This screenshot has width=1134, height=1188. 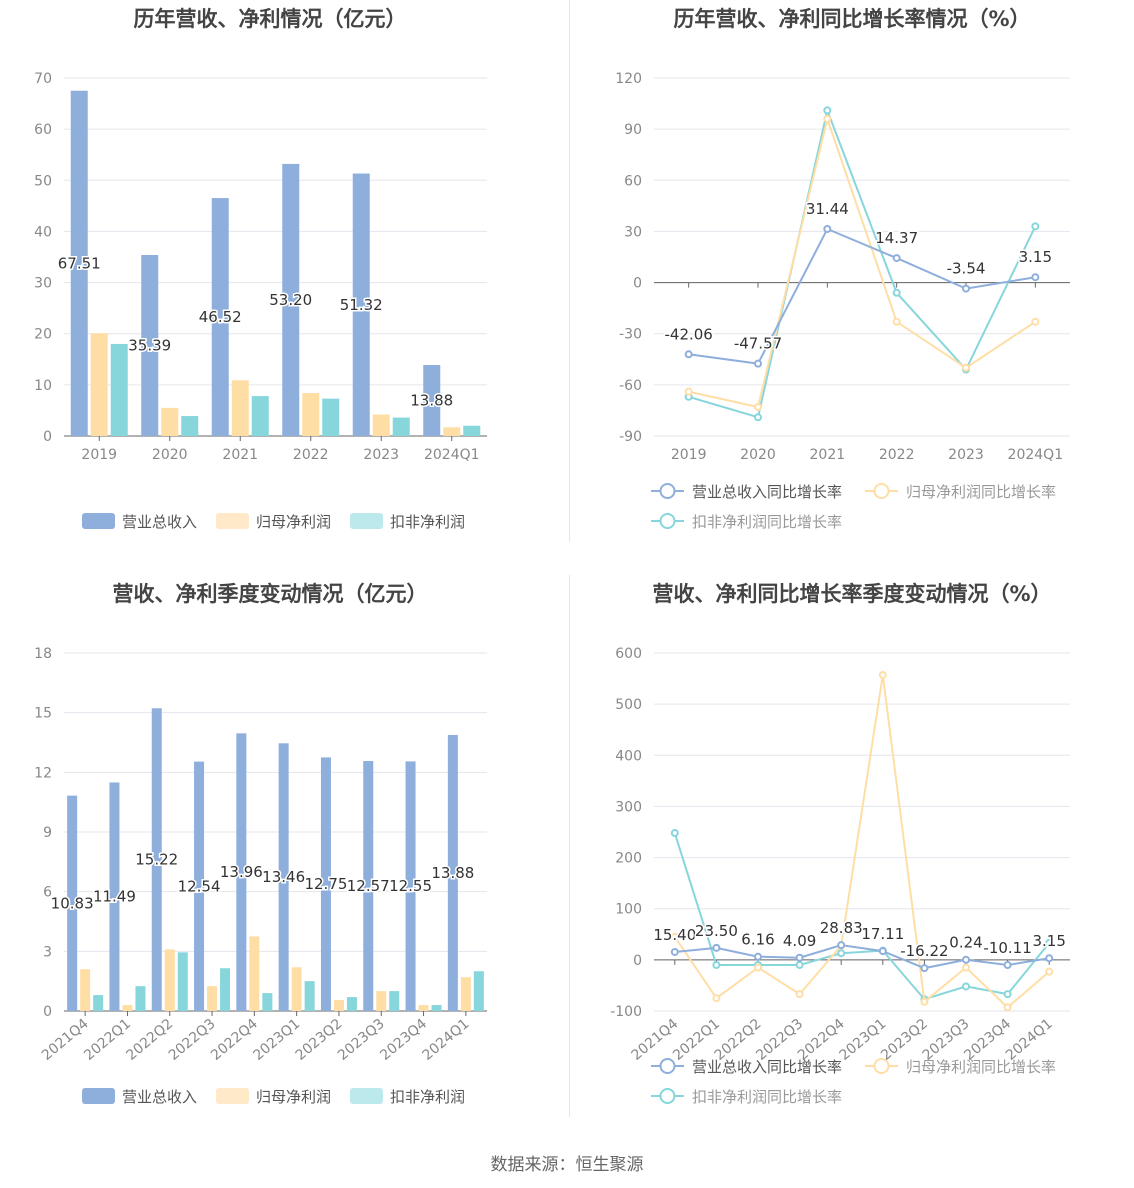 What do you see at coordinates (1029, 1040) in the screenshot?
I see `x-tick-label: 2024Q1` at bounding box center [1029, 1040].